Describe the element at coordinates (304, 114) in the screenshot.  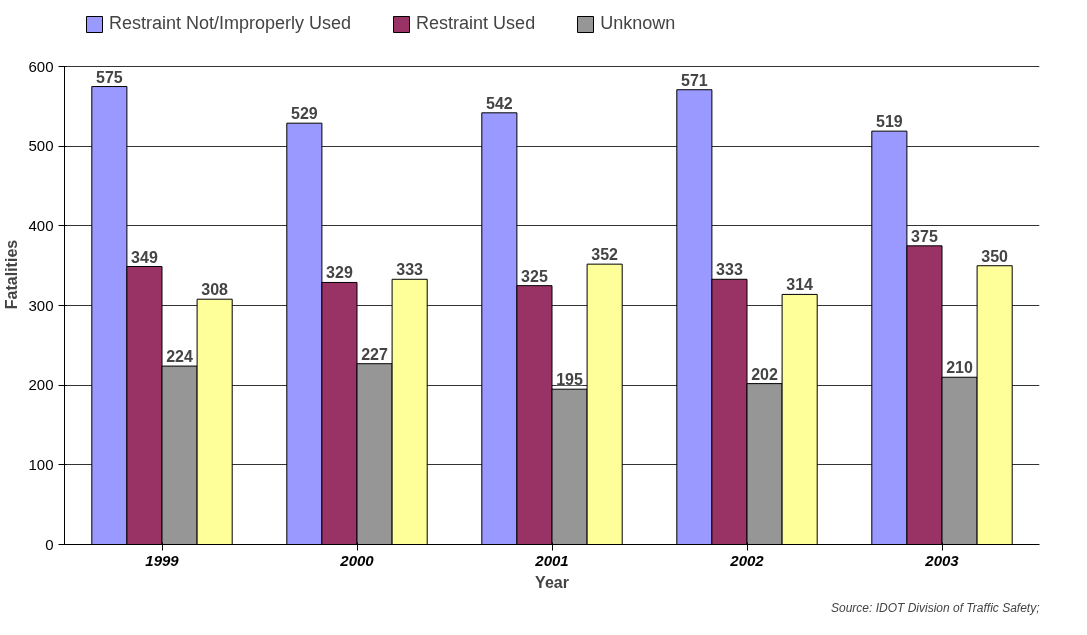
I see `data-label: 529` at that location.